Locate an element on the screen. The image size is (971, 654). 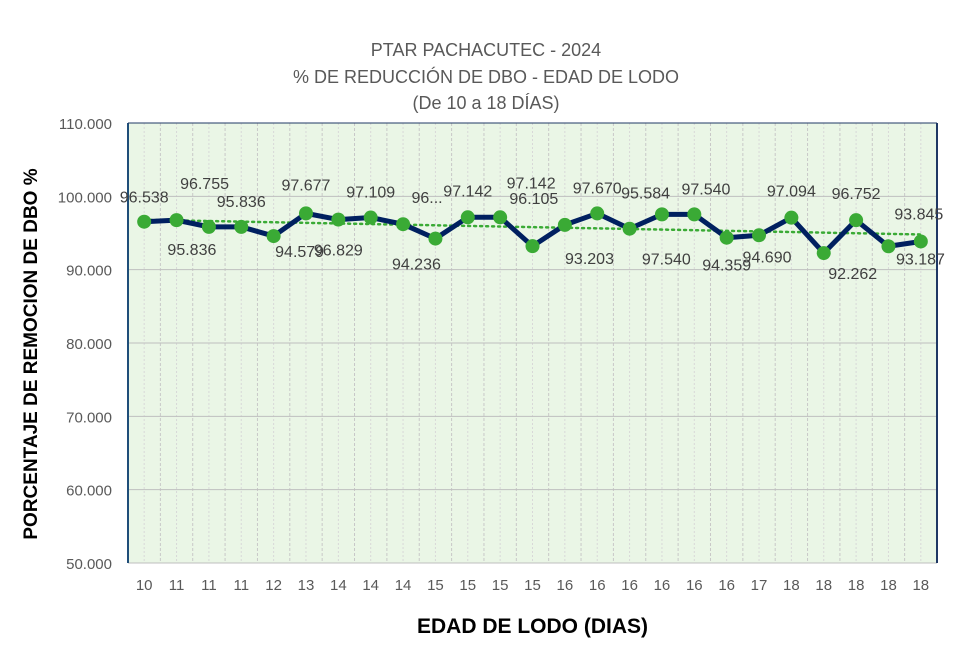
x-tick-label: 10 is located at coordinates (144, 585).